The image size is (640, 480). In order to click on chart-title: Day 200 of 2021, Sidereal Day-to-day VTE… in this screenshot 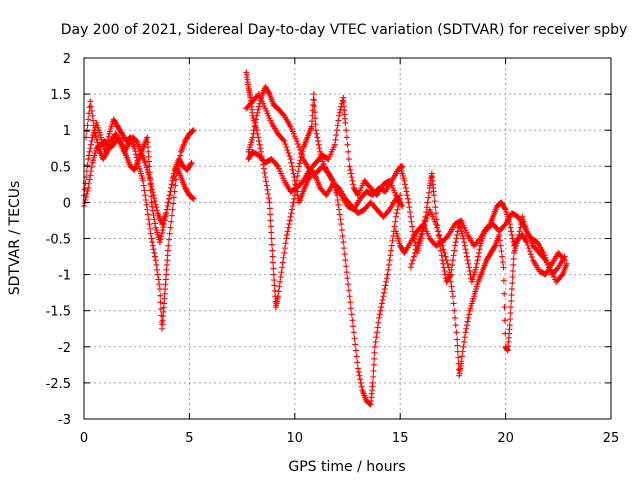, I will do `click(344, 30)`.